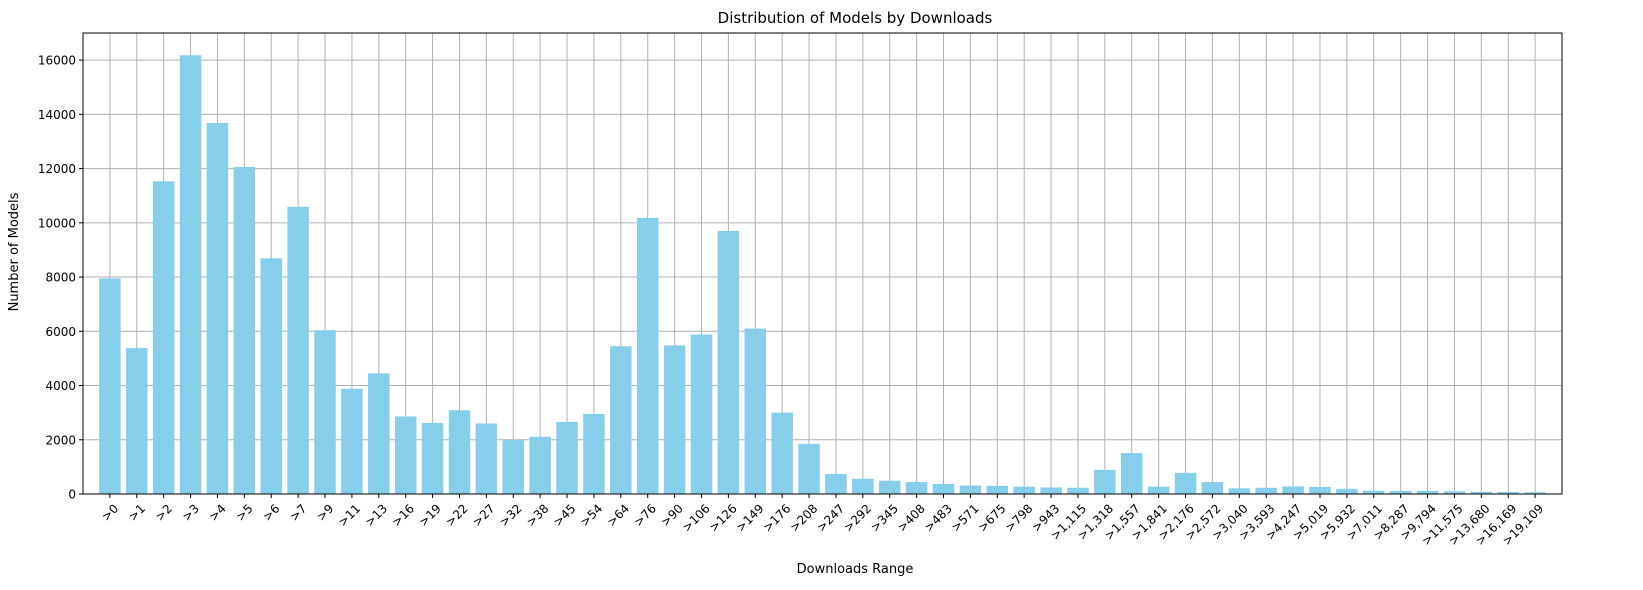 The height and width of the screenshot is (590, 1643). What do you see at coordinates (57, 169) in the screenshot?
I see `y-tick-label: 12000` at bounding box center [57, 169].